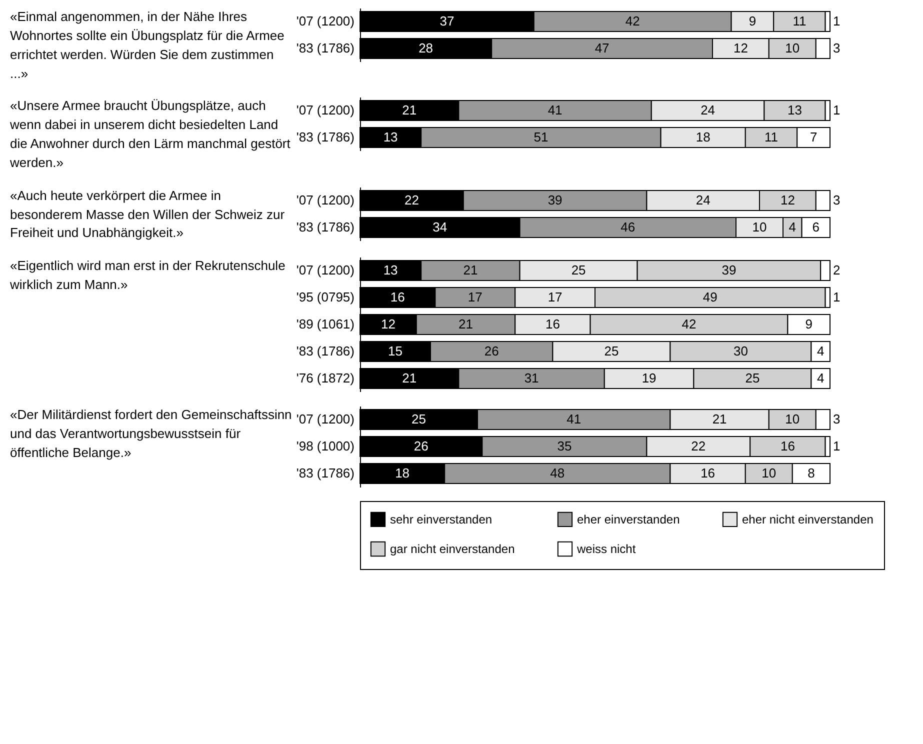 The image size is (923, 744). What do you see at coordinates (440, 226) in the screenshot?
I see `data-label: 34` at bounding box center [440, 226].